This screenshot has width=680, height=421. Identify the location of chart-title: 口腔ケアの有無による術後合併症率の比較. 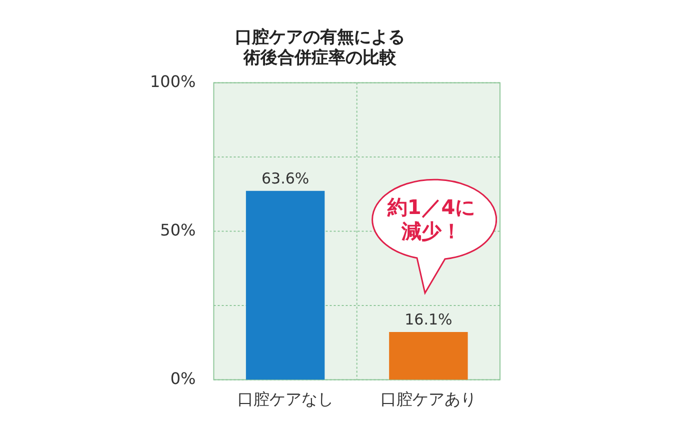
(320, 48).